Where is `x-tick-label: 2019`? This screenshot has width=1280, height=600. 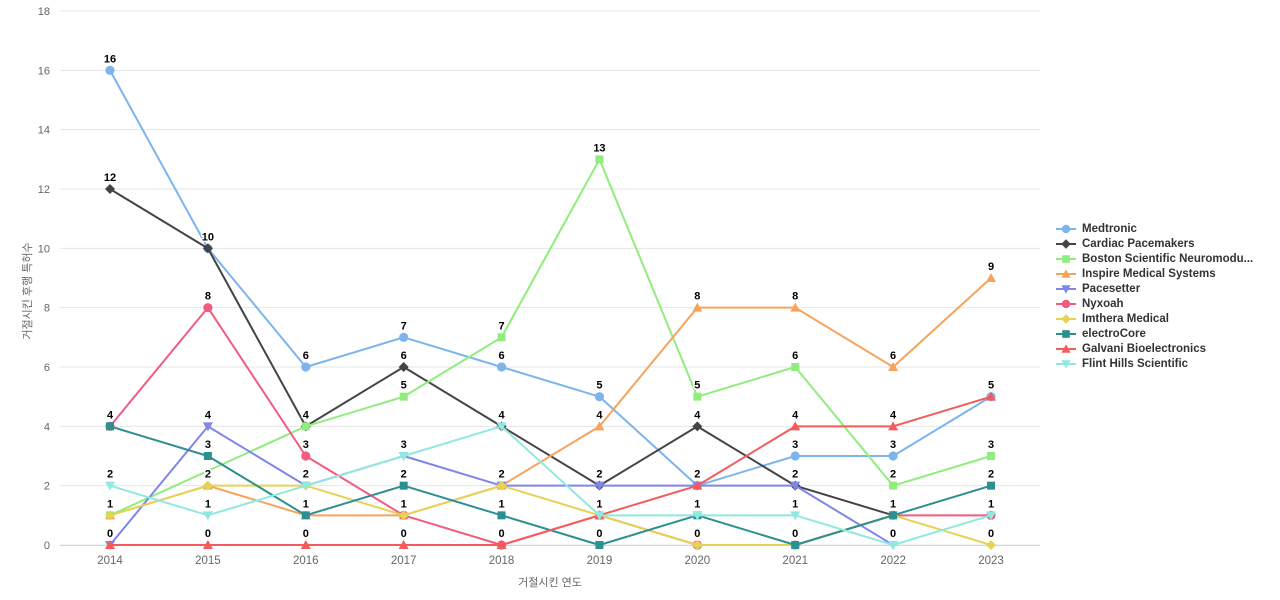
x-tick-label: 2019 is located at coordinates (600, 561).